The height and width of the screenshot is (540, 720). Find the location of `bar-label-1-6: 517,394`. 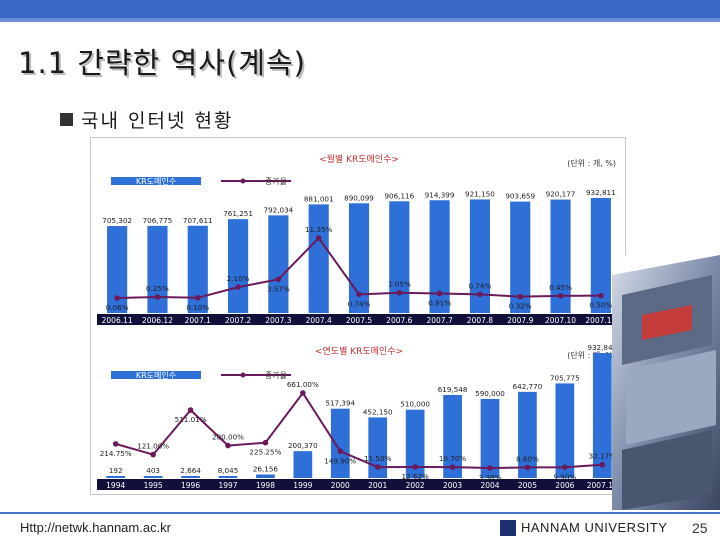

bar-label-1-6: 517,394 is located at coordinates (340, 403).